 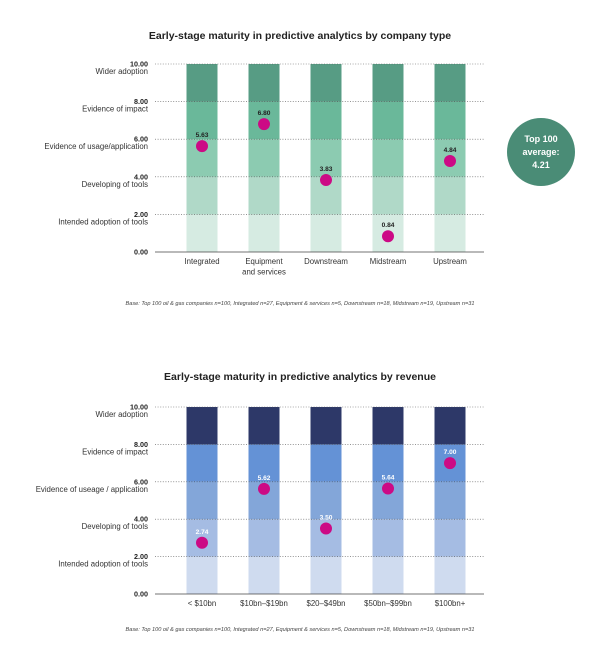 What do you see at coordinates (326, 518) in the screenshot?
I see `data-label-2: 3.50` at bounding box center [326, 518].